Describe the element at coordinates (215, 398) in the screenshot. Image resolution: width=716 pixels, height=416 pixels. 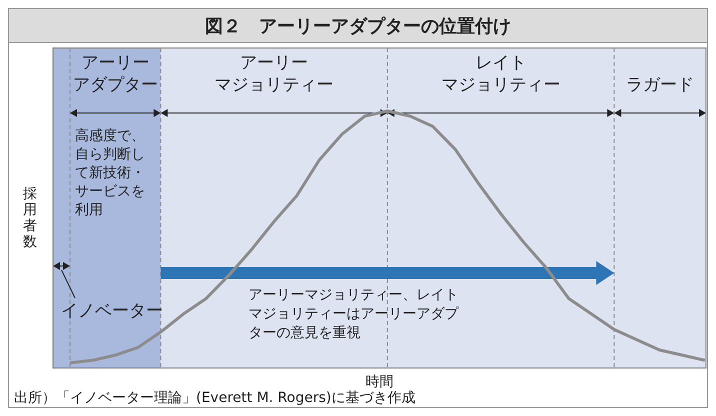
I see `text: 出所）「イノベーター理論」(Everett M. Rogers)に基づき作成` at that location.